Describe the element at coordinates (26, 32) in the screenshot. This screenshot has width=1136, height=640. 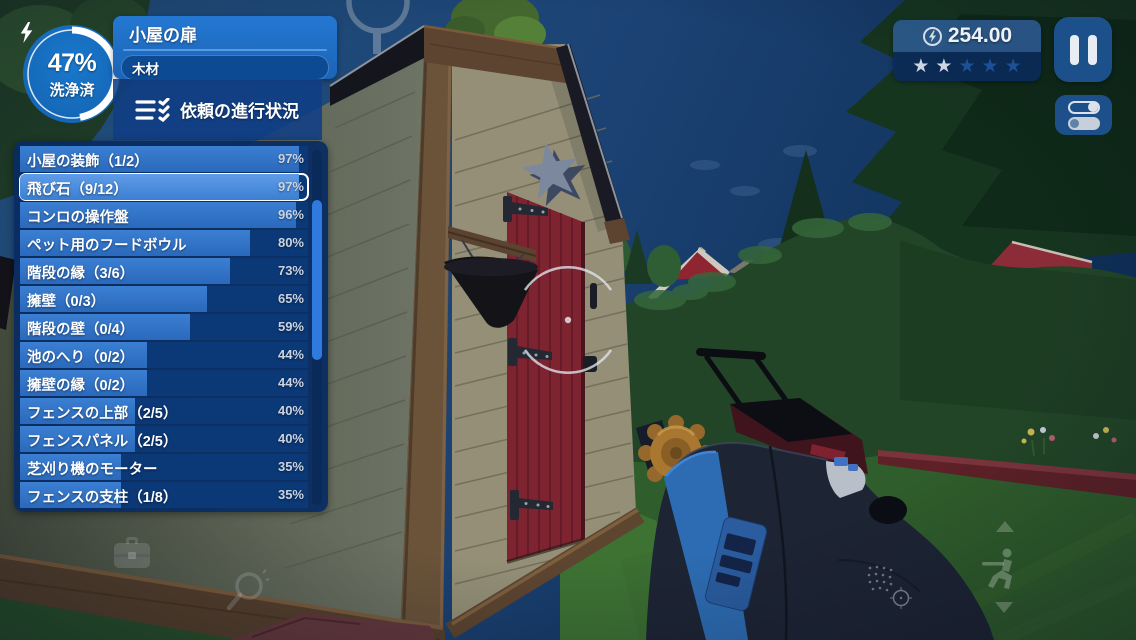
I see `lightning-icon` at that location.